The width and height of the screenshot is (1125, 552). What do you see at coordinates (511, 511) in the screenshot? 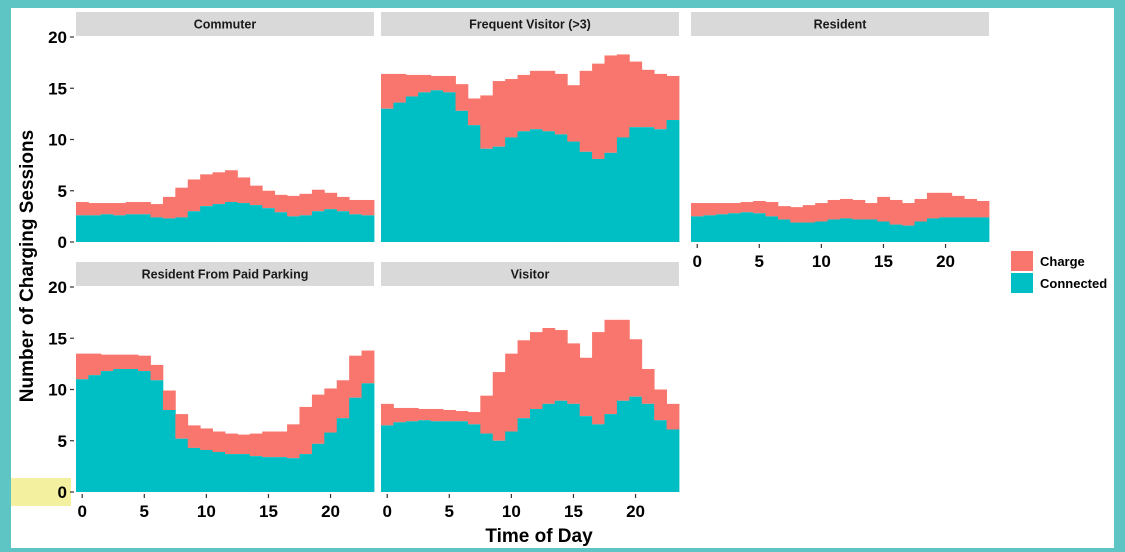
I see `x-tick-label: 10` at bounding box center [511, 511].